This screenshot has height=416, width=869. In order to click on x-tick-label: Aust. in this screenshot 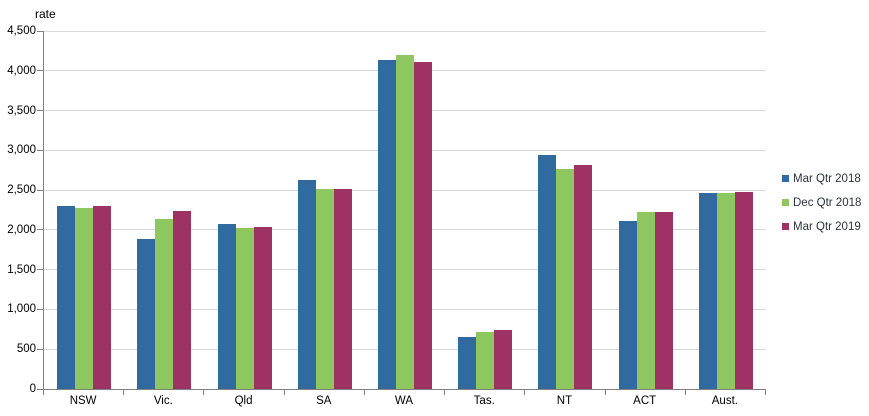, I will do `click(724, 401)`.